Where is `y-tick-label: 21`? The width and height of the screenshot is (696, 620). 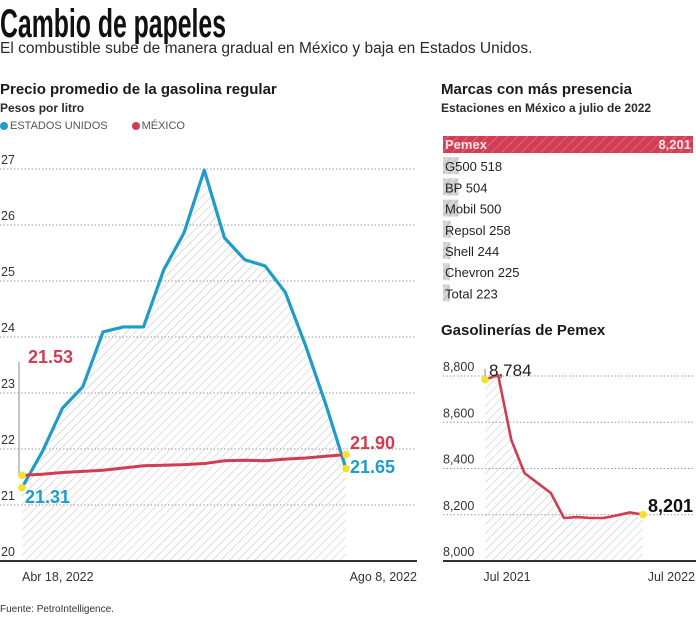
y-tick-label: 21 is located at coordinates (8, 496).